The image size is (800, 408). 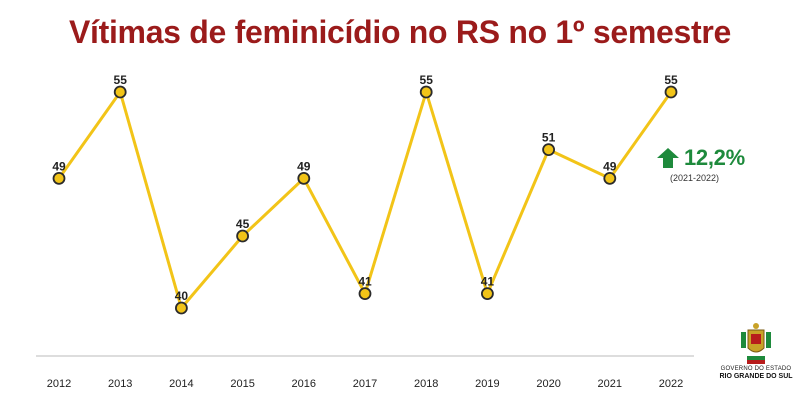 What do you see at coordinates (426, 92) in the screenshot?
I see `data-point-2018` at bounding box center [426, 92].